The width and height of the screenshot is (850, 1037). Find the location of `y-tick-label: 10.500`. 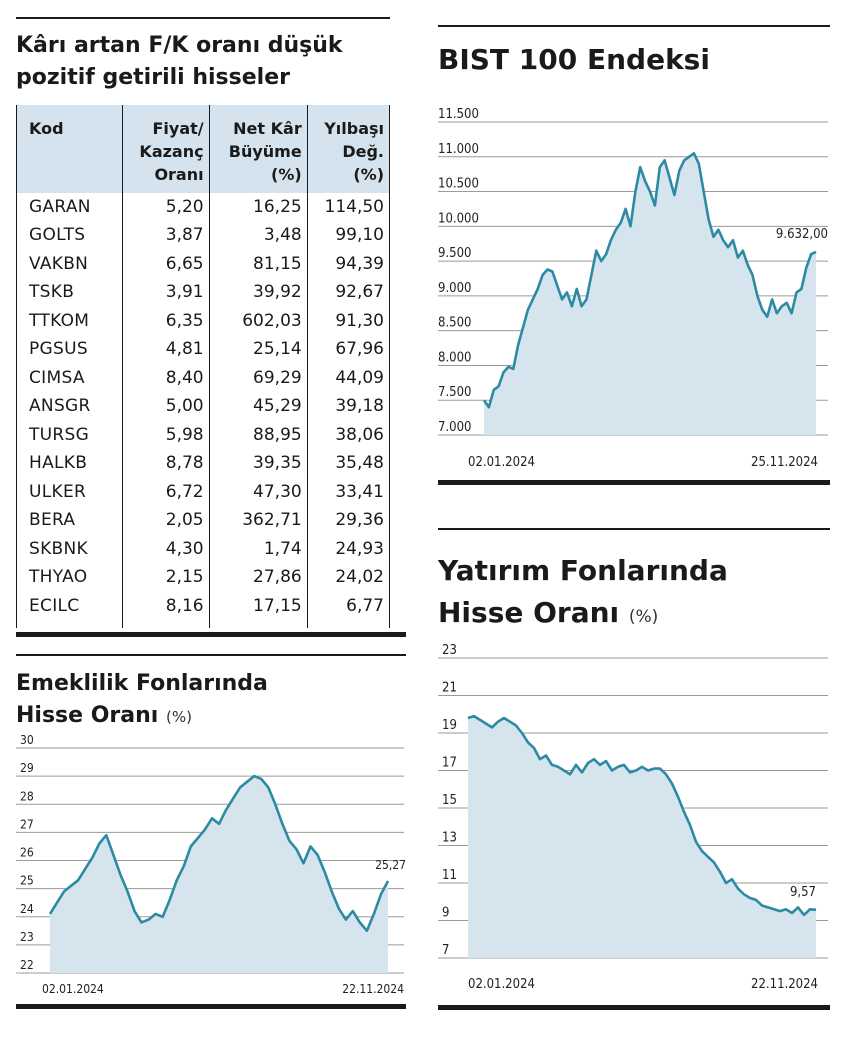

y-tick-label: 10.500 is located at coordinates (458, 184).